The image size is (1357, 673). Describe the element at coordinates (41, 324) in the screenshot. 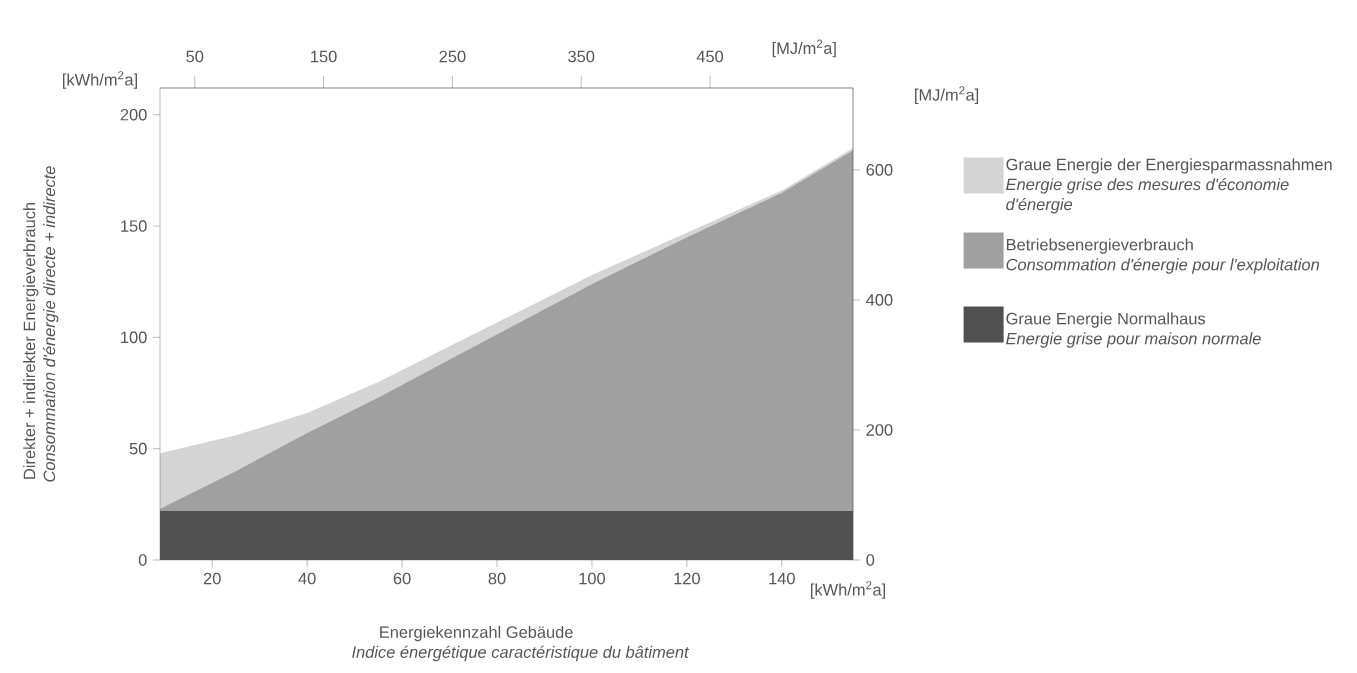

I see `y-axis-title: Direkter + indirekter Energieverbrauch Consommation d'énergie directe + indirecte` at that location.